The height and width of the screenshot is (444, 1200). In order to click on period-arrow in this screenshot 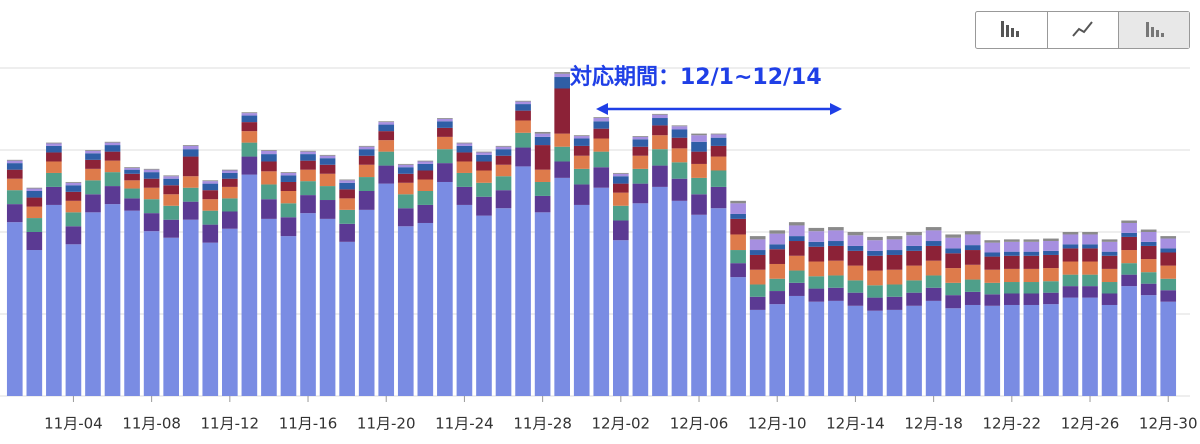, I will do `click(719, 109)`.